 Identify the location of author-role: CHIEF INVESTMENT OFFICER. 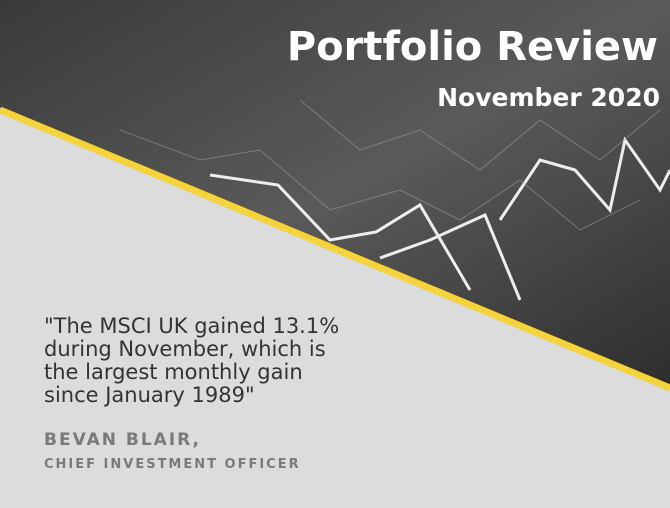
(172, 464).